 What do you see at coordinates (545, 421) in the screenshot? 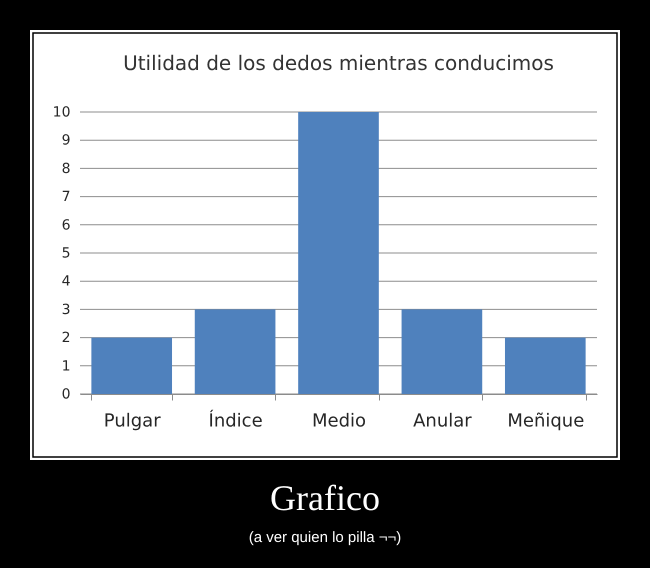
I see `x-tick-label: Meñique` at bounding box center [545, 421].